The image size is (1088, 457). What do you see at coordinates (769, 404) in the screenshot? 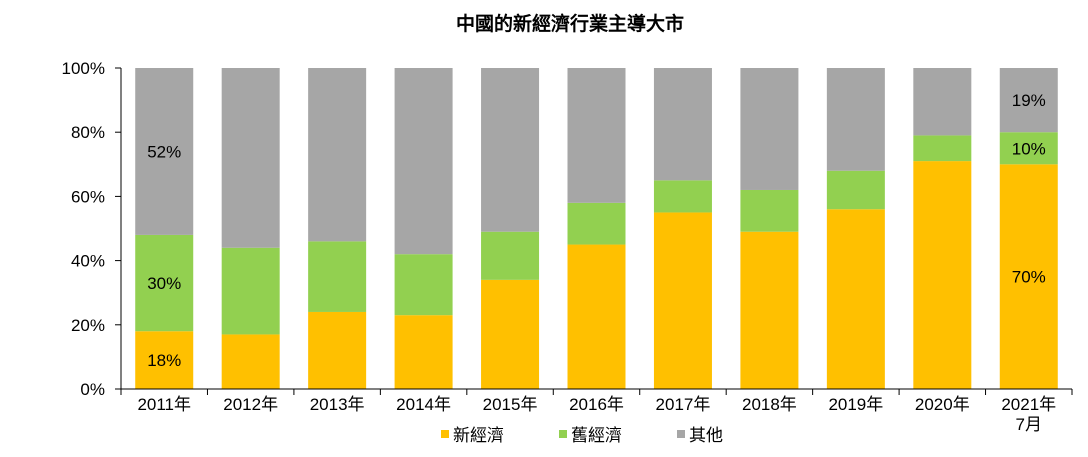
I see `x-tick-label: 2018年` at bounding box center [769, 404].